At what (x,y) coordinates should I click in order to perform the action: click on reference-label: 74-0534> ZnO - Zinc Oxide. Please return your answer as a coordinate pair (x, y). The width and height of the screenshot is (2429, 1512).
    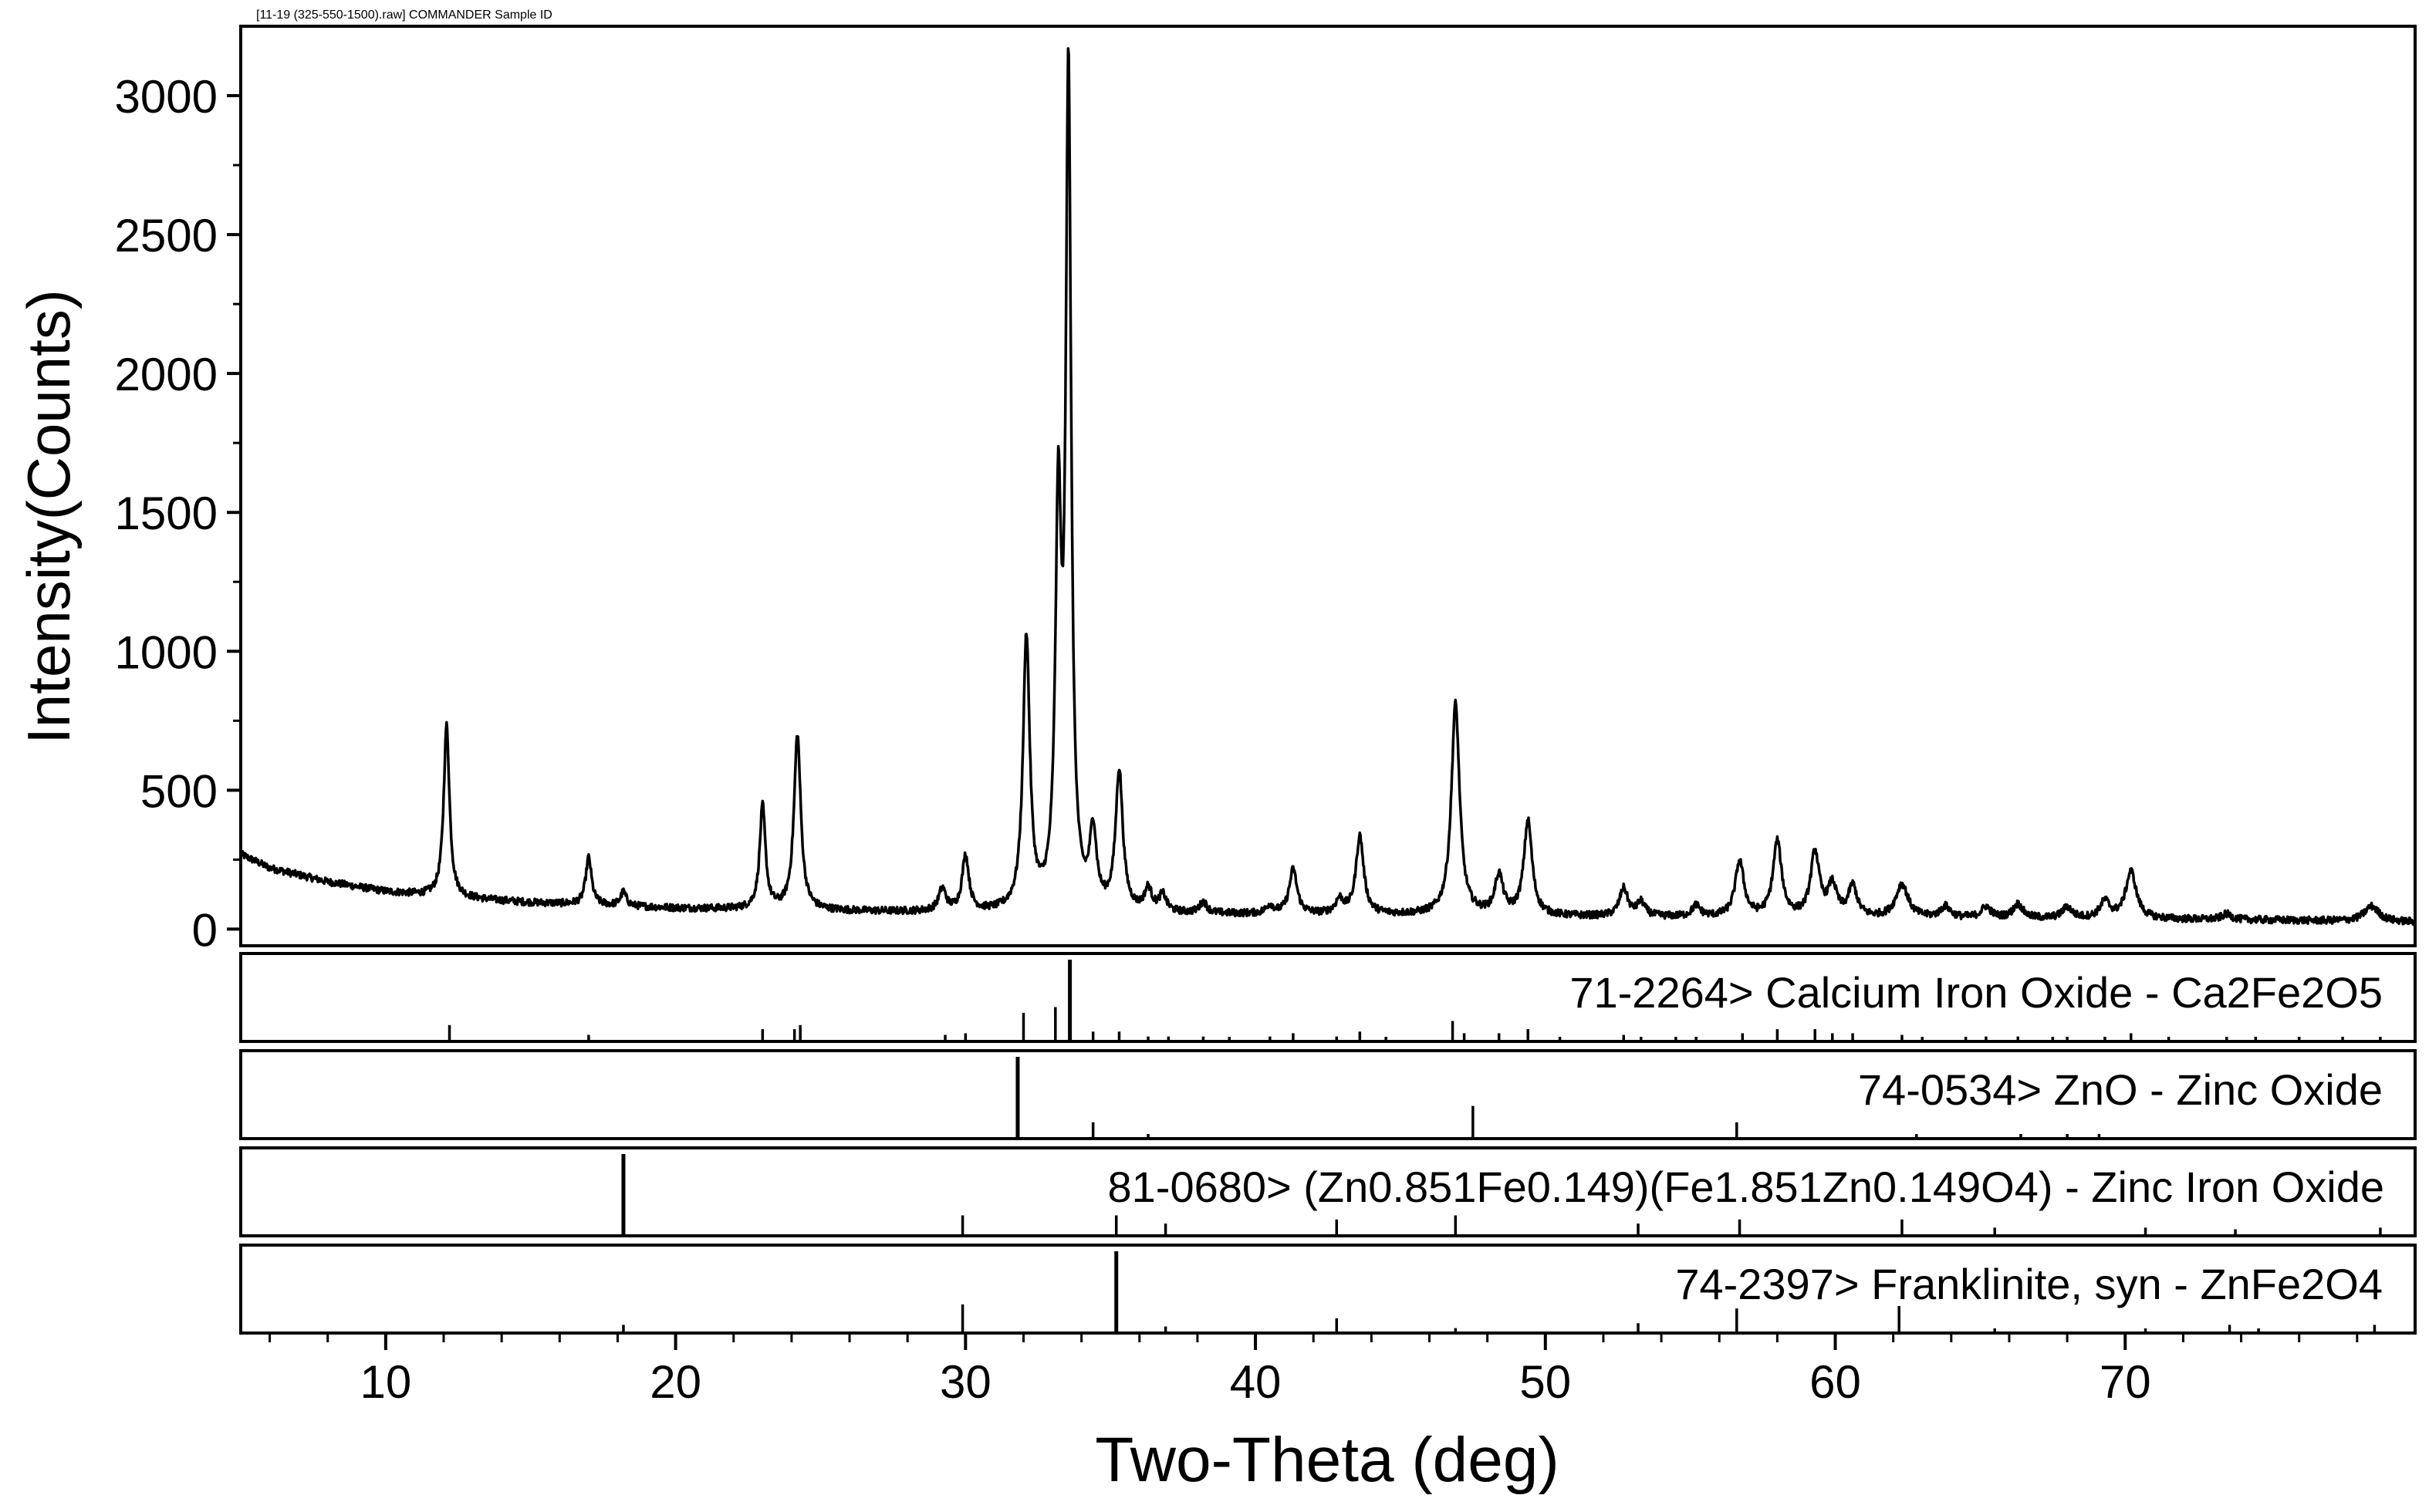
    Looking at the image, I should click on (2120, 1089).